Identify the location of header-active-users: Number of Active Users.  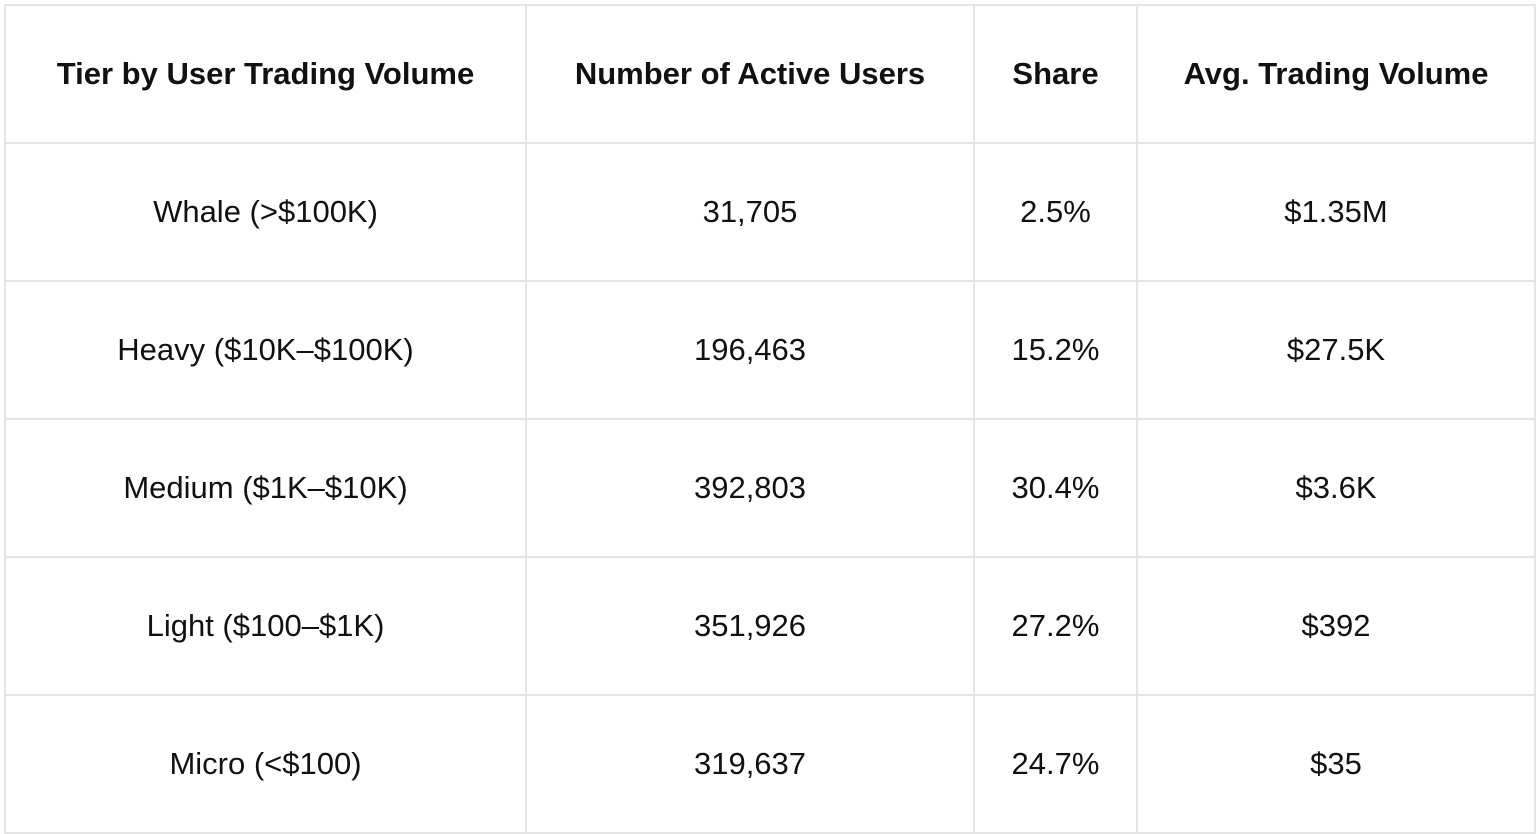
(750, 74).